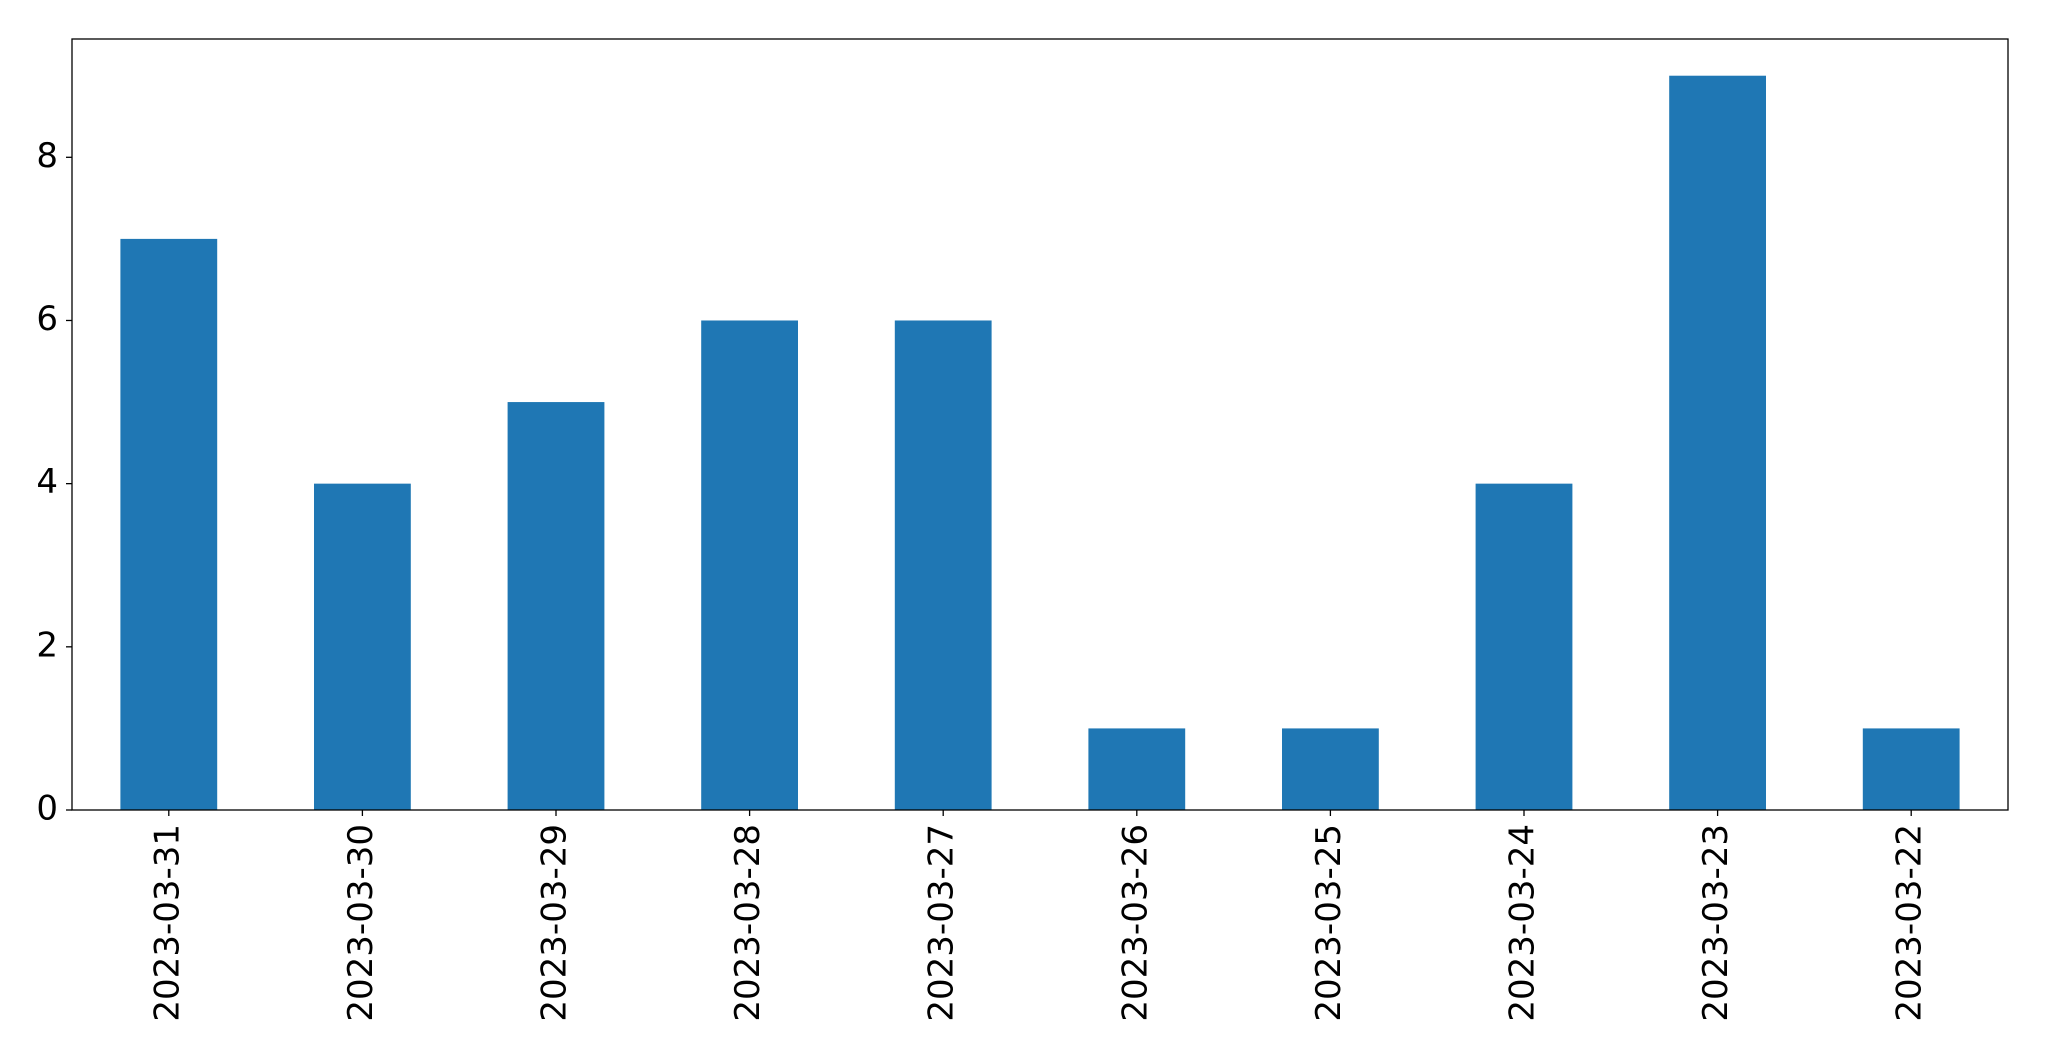 The height and width of the screenshot is (1061, 2049). What do you see at coordinates (361, 923) in the screenshot?
I see `x-tick-label: 2023-03-30` at bounding box center [361, 923].